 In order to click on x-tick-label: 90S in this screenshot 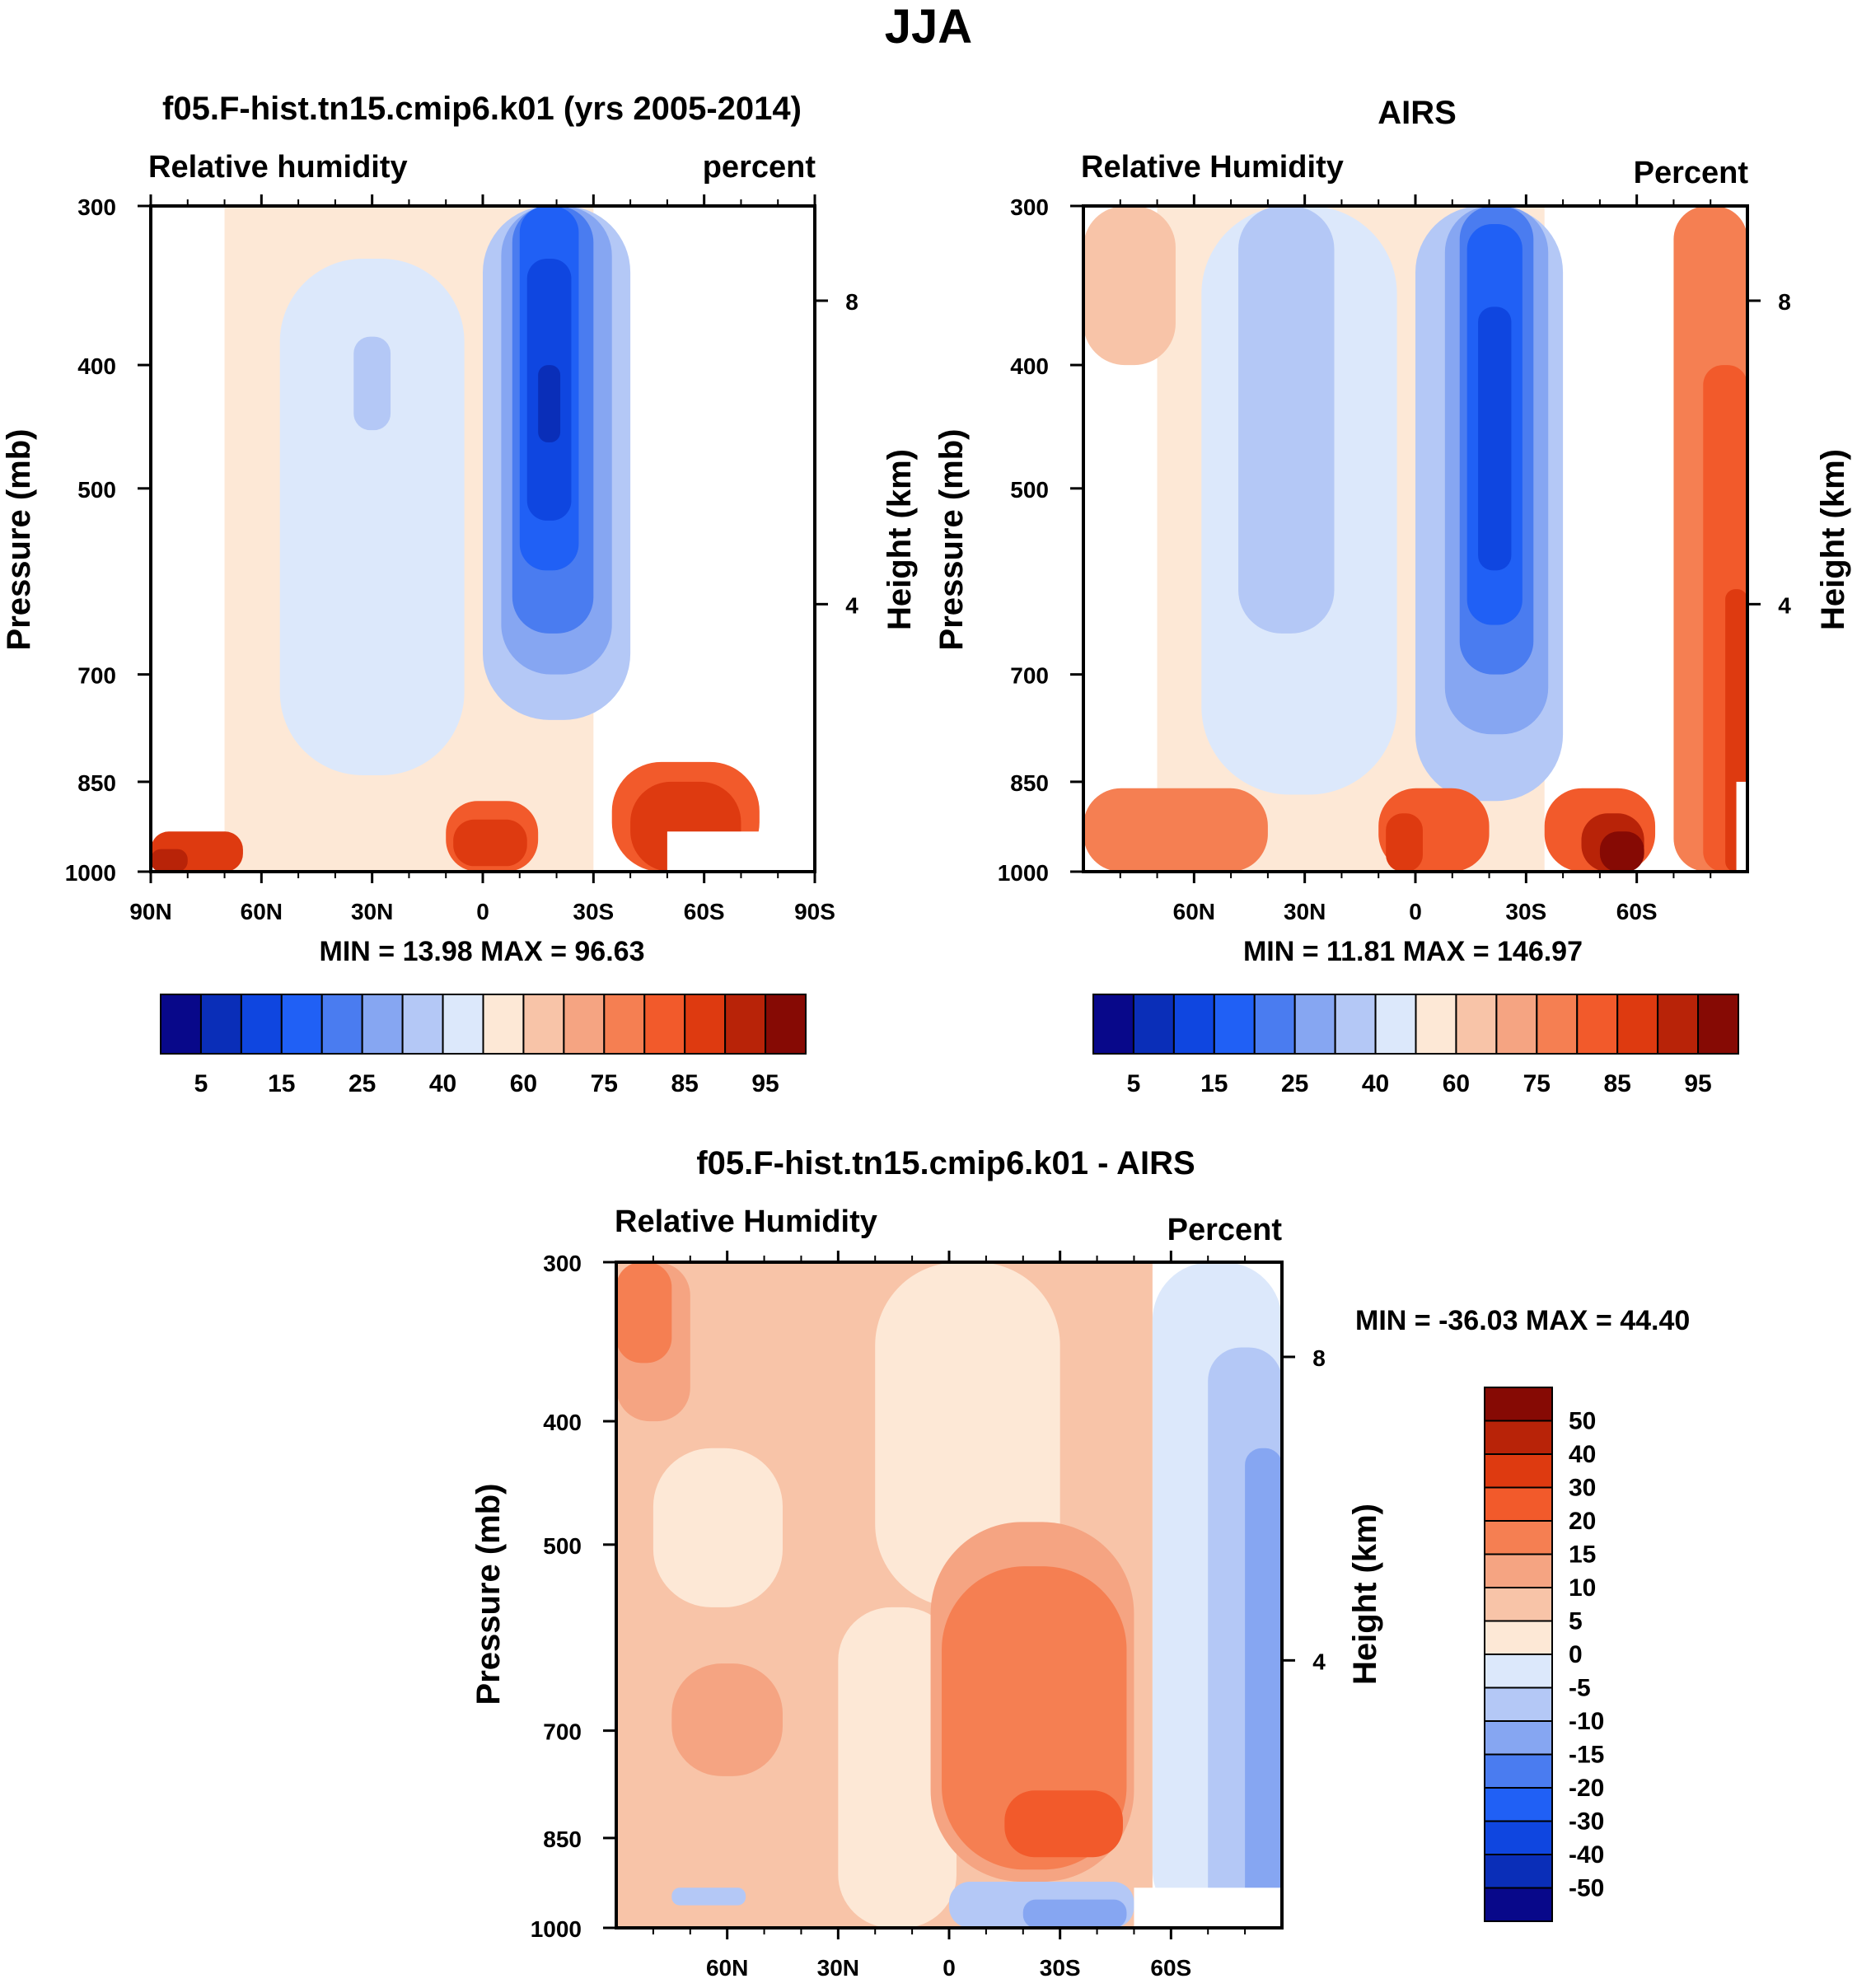, I will do `click(814, 911)`.